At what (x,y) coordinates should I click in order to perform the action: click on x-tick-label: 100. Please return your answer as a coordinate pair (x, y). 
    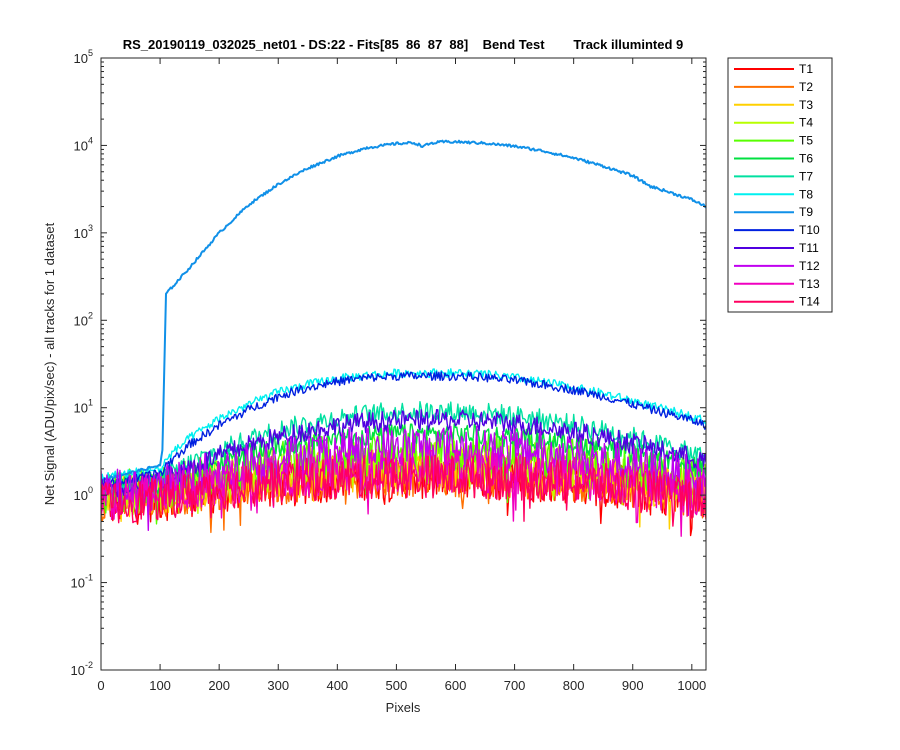
    Looking at the image, I should click on (160, 685).